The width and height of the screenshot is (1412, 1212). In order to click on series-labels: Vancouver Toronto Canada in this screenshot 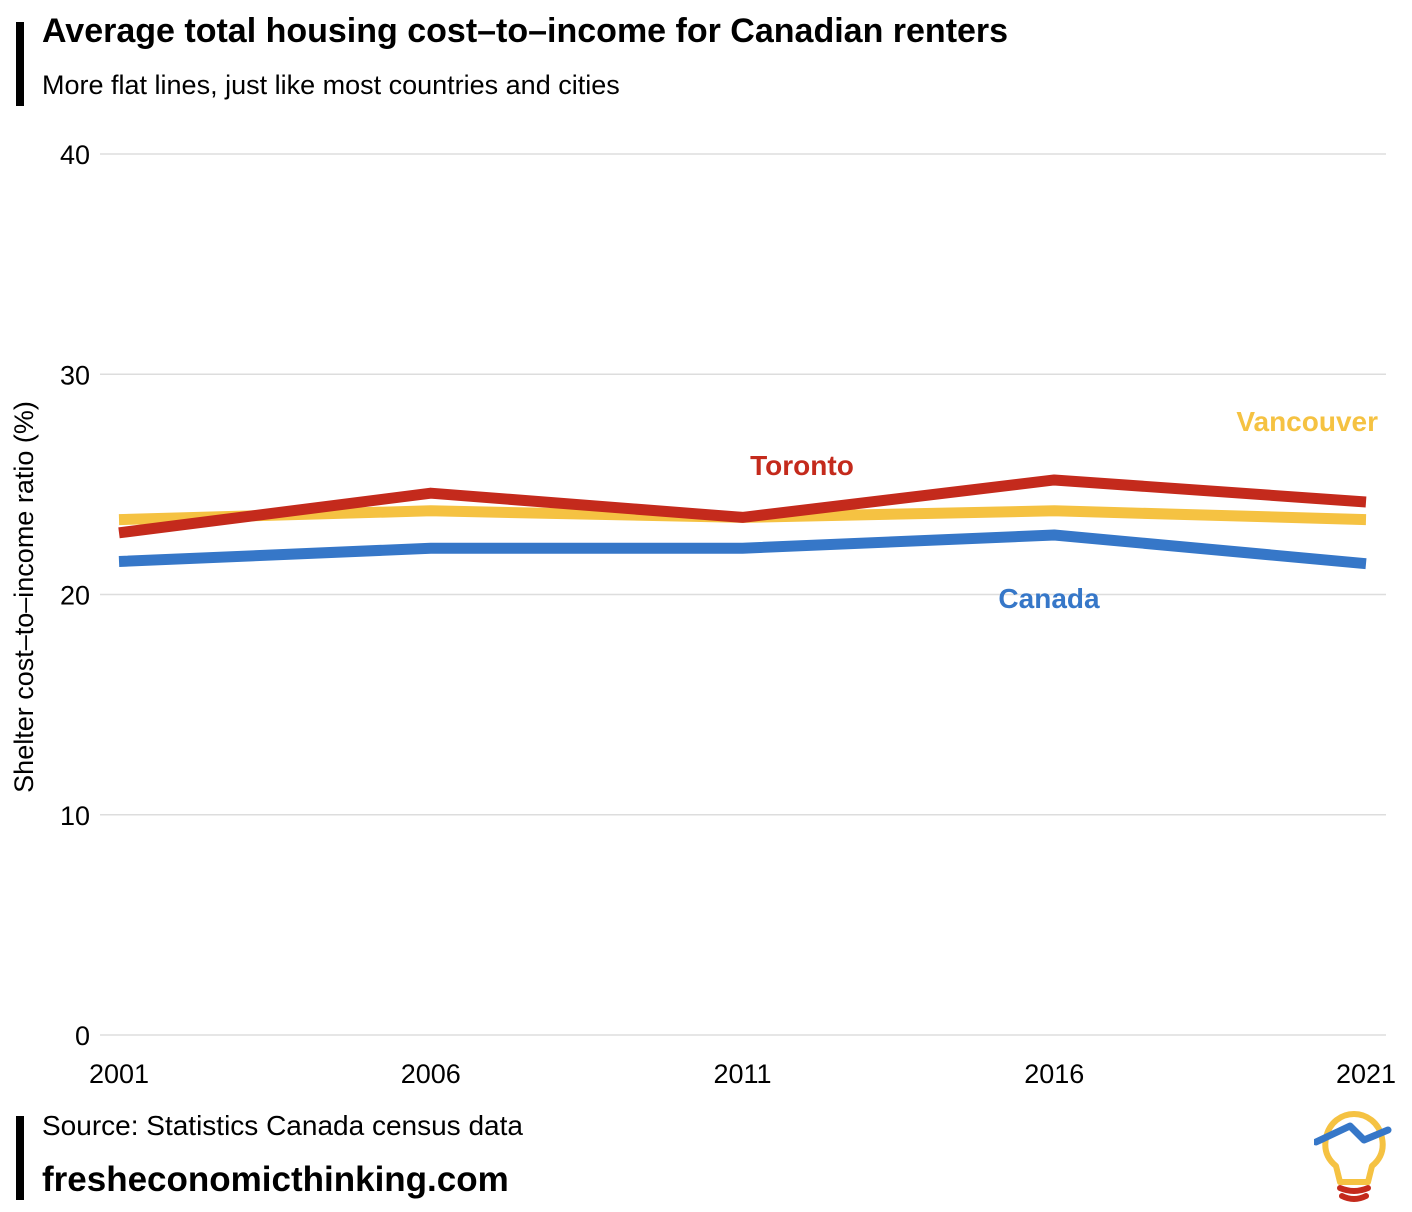, I will do `click(1064, 510)`.